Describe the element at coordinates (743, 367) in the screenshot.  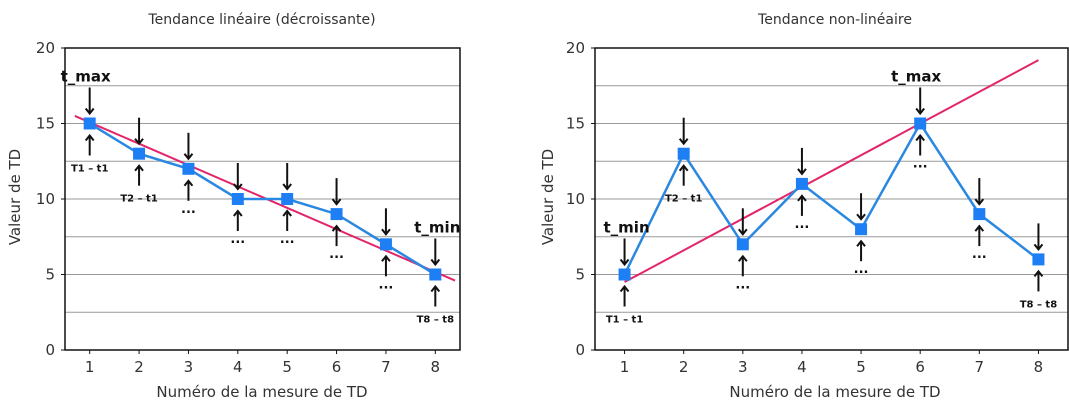
I see `x-tick-label: 3` at that location.